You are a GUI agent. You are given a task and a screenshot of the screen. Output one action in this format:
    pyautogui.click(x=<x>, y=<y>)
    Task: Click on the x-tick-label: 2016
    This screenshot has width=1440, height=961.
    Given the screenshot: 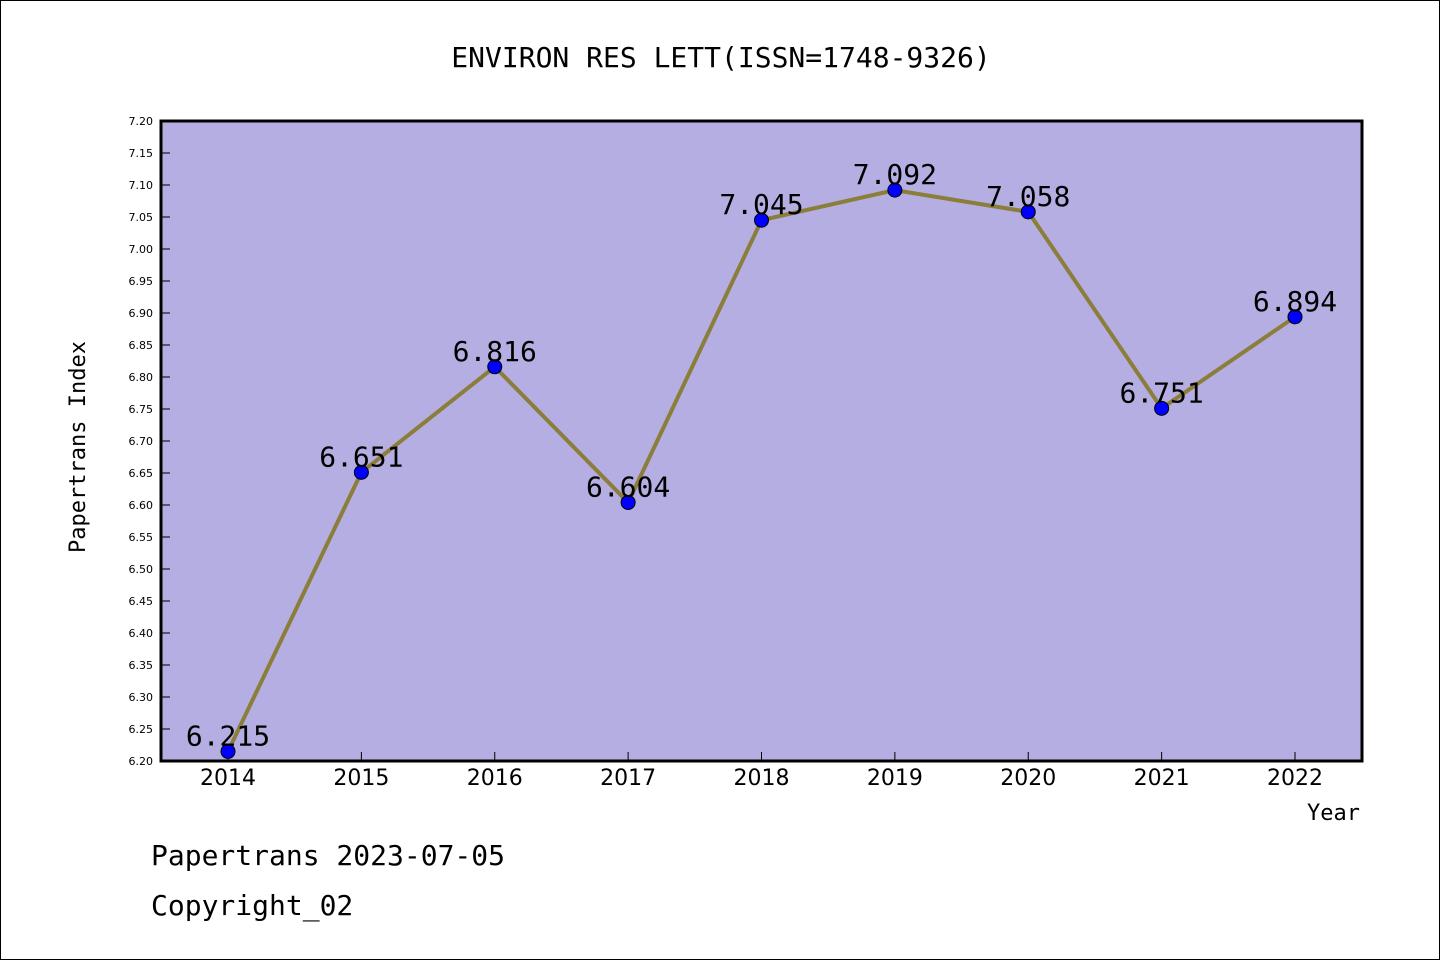 What is the action you would take?
    pyautogui.click(x=495, y=778)
    